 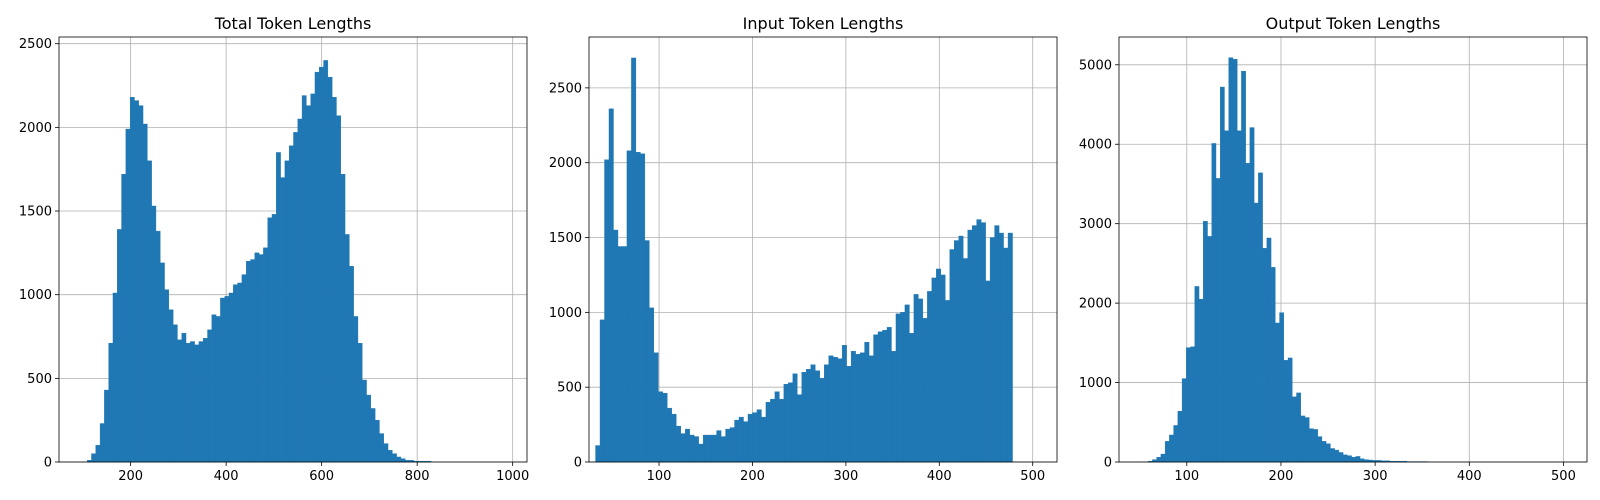 What do you see at coordinates (1288, 260) in the screenshot?
I see `histogram-bars` at bounding box center [1288, 260].